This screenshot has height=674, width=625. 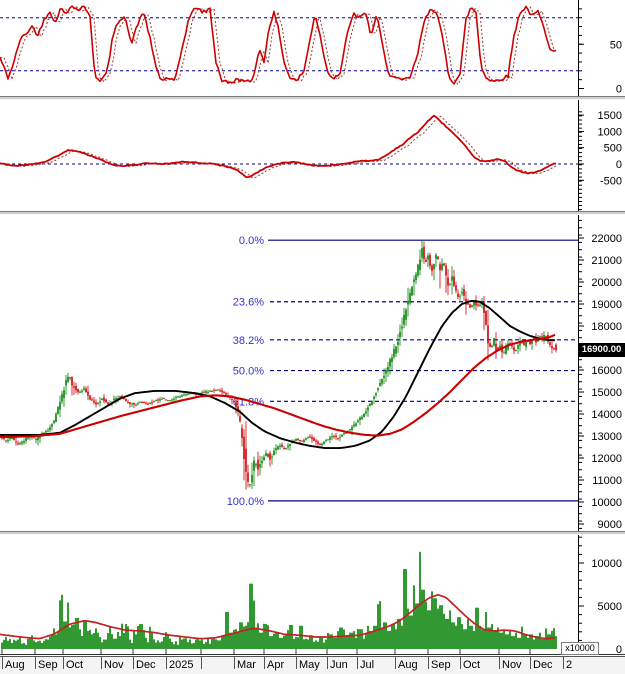 What do you see at coordinates (246, 502) in the screenshot?
I see `fib-level-label: 100.0%` at bounding box center [246, 502].